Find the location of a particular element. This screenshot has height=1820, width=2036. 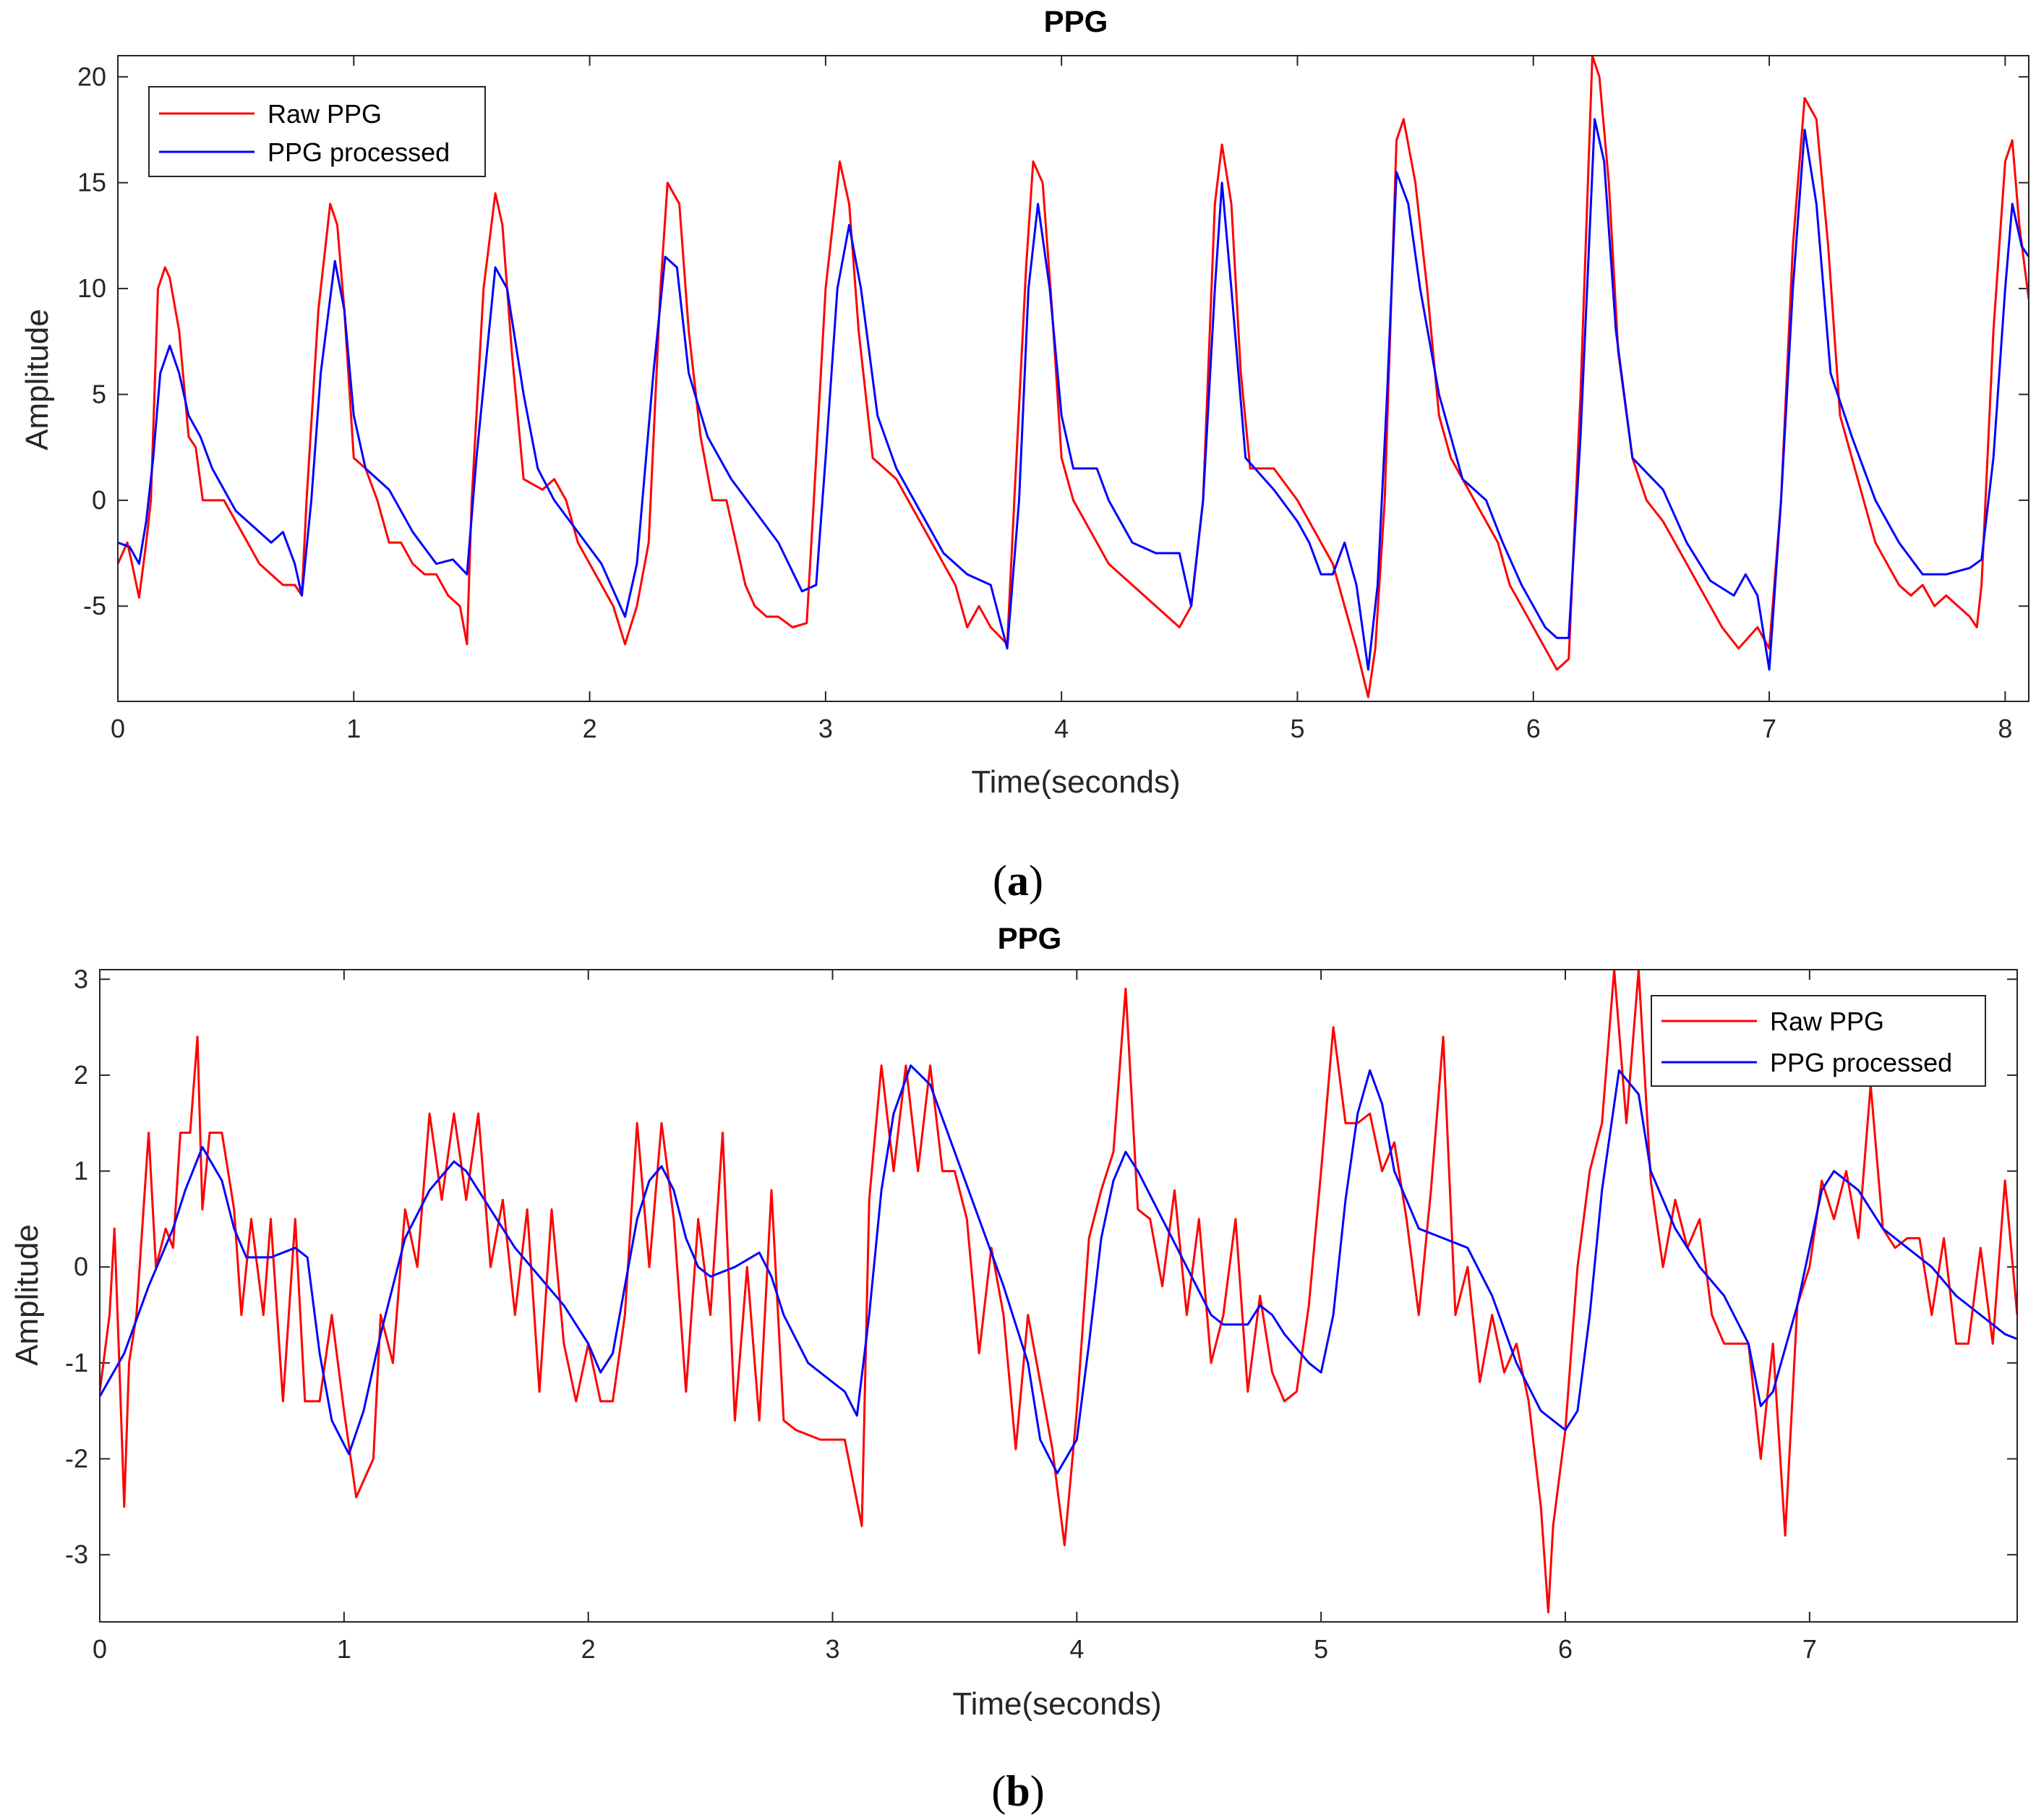

legend-a-raw-label: Raw PPG is located at coordinates (325, 114).